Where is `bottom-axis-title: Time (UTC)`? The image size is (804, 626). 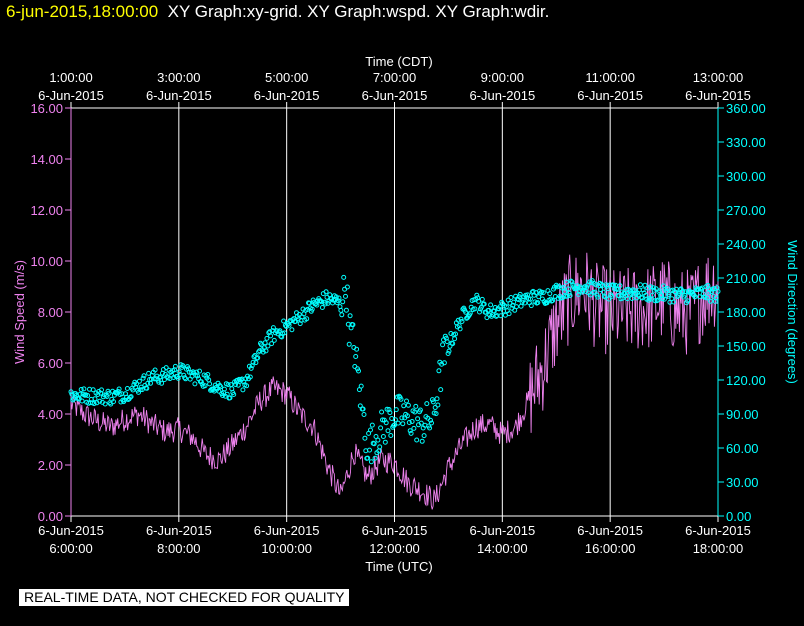 bottom-axis-title: Time (UTC) is located at coordinates (398, 566).